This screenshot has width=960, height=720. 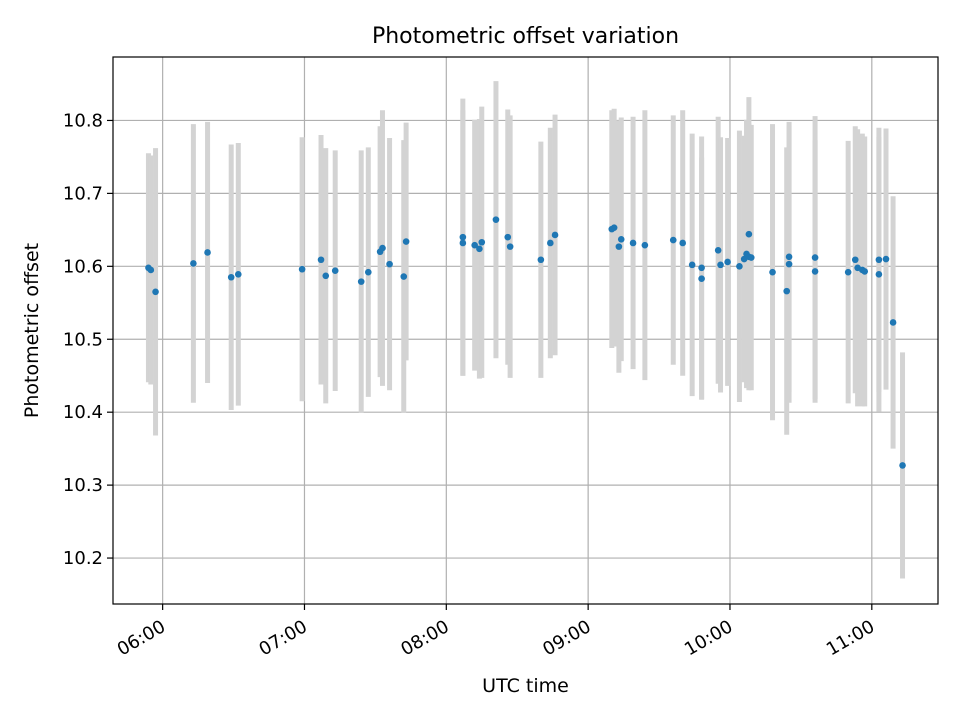 What do you see at coordinates (83, 266) in the screenshot?
I see `y-tick-label: 10.6` at bounding box center [83, 266].